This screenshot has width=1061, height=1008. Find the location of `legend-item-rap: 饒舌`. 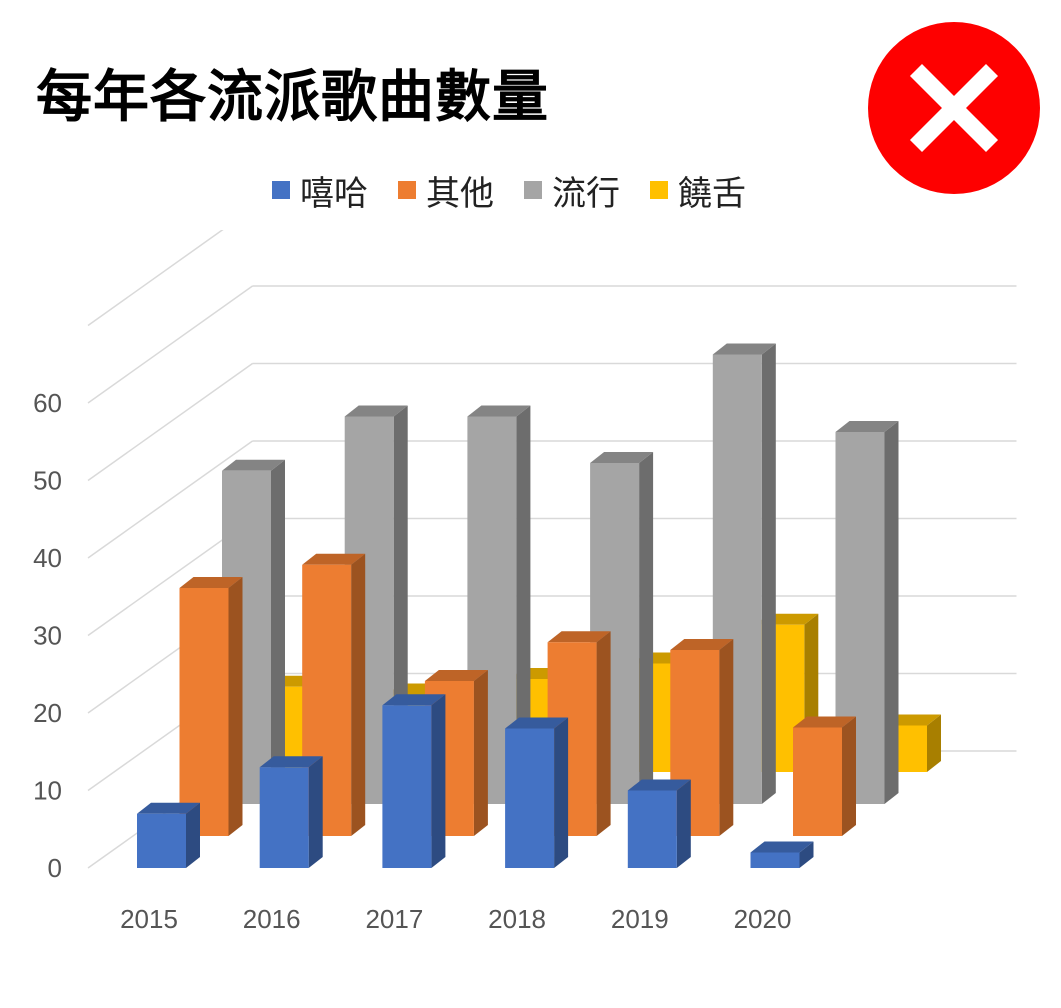

legend-item-rap: 饒舌 is located at coordinates (698, 190).